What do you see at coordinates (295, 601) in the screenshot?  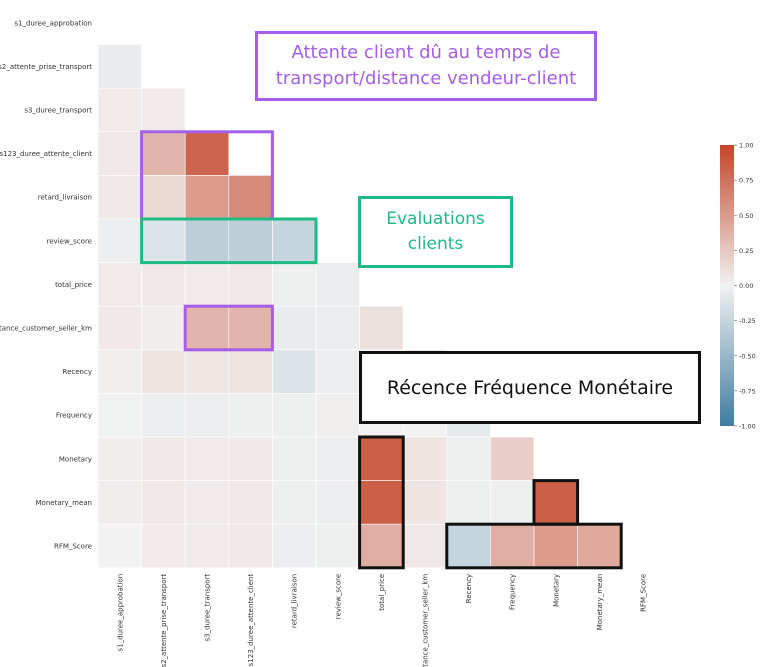 I see `x-tick-label: retard_livraison` at bounding box center [295, 601].